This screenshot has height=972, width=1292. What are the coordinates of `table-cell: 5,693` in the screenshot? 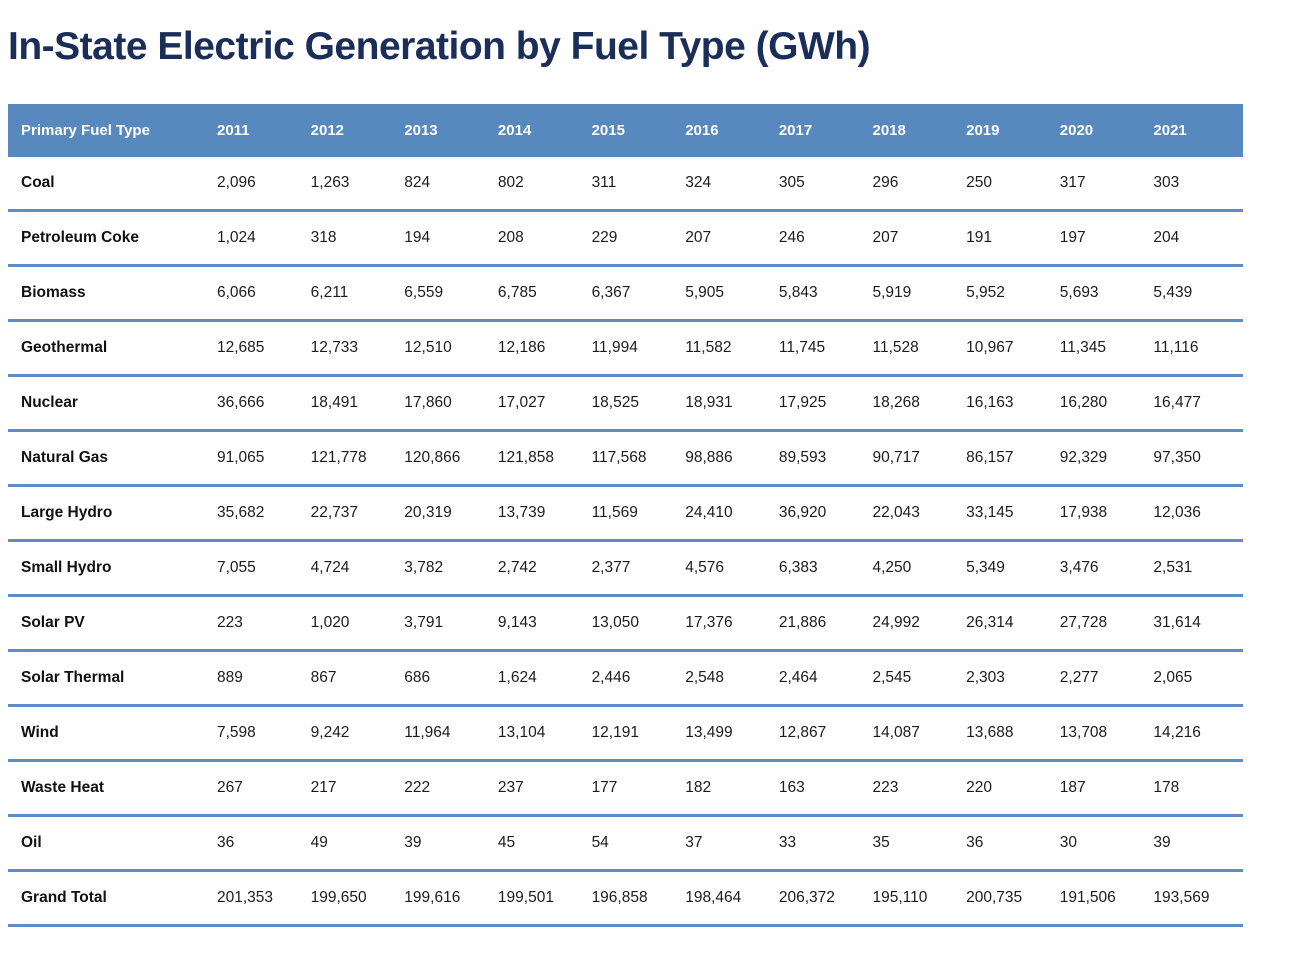 It's located at (1079, 292).